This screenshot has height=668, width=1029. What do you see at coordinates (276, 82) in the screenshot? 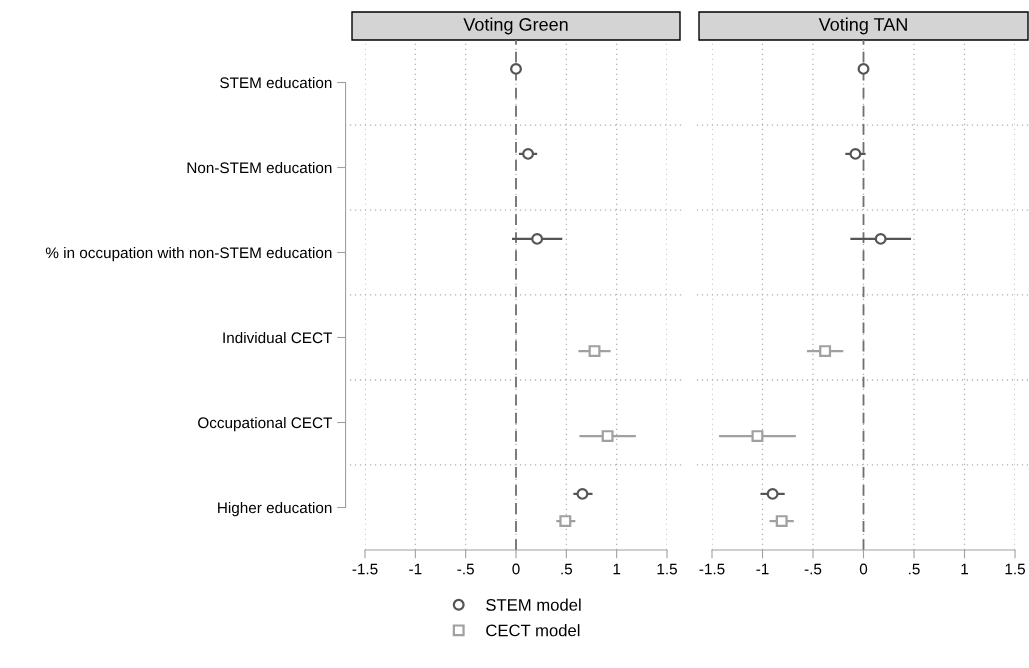
I see `y-tick-label: STEM education` at bounding box center [276, 82].